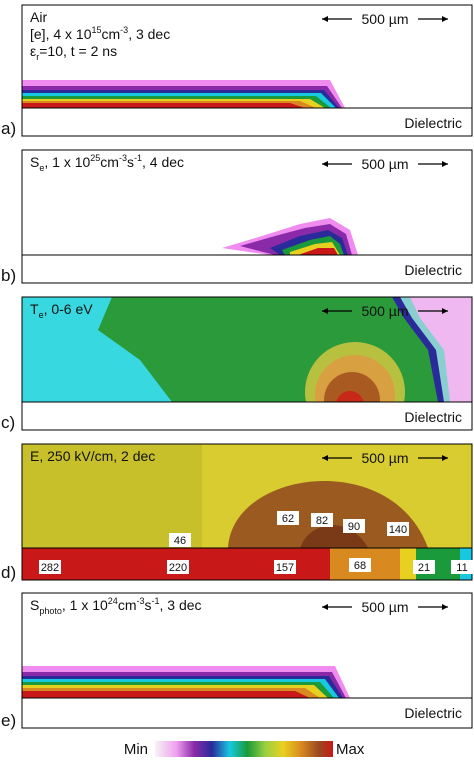  Describe the element at coordinates (78, 51) in the screenshot. I see `title-part: =10, t = 2 ns` at that location.